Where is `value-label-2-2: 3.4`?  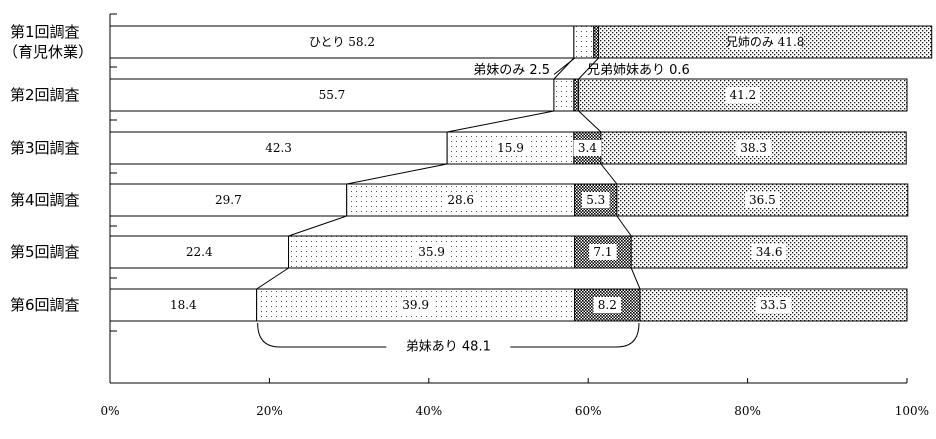 value-label-2-2: 3.4 is located at coordinates (587, 148).